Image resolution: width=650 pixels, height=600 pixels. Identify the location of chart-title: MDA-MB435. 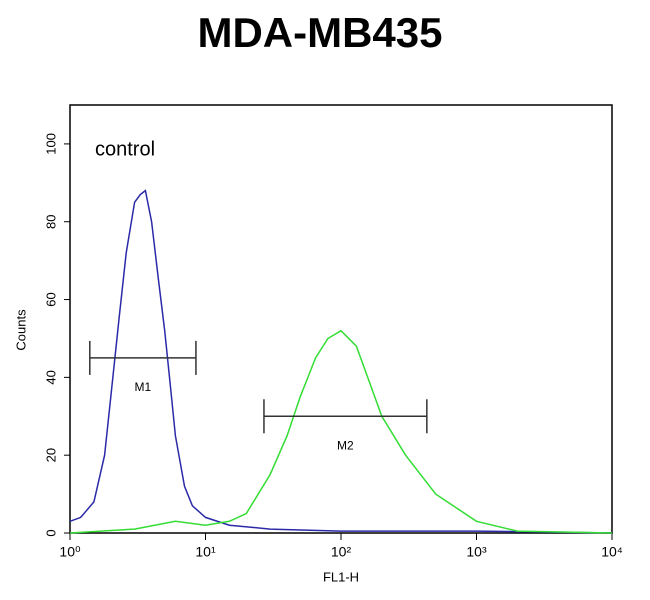
(319, 32).